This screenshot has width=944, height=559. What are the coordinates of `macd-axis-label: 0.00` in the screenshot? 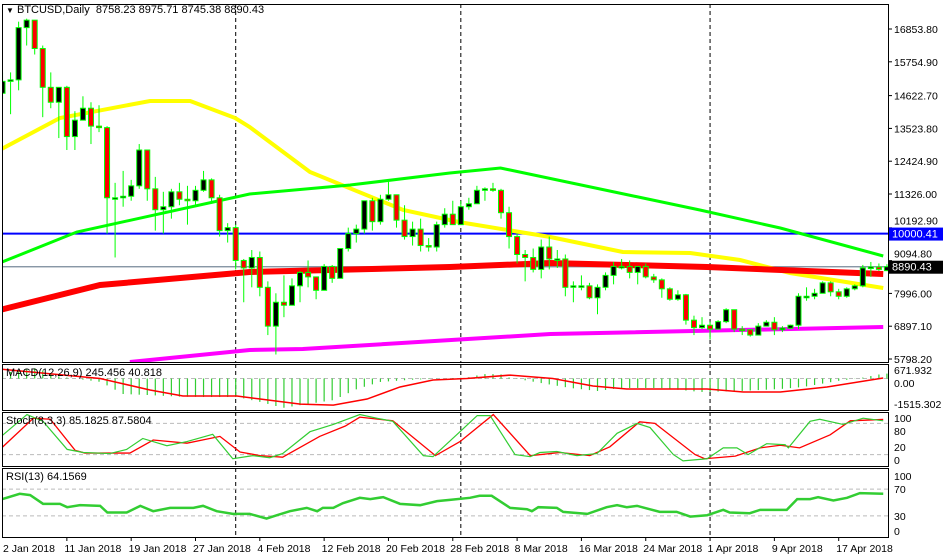 It's located at (904, 384).